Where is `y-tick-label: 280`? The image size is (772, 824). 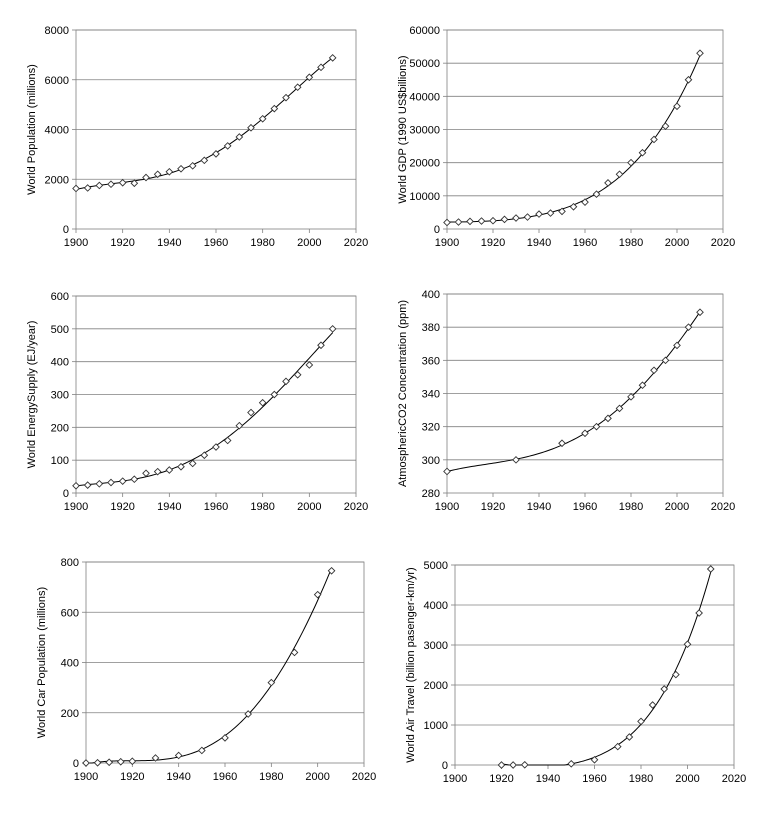 y-tick-label: 280 is located at coordinates (431, 494).